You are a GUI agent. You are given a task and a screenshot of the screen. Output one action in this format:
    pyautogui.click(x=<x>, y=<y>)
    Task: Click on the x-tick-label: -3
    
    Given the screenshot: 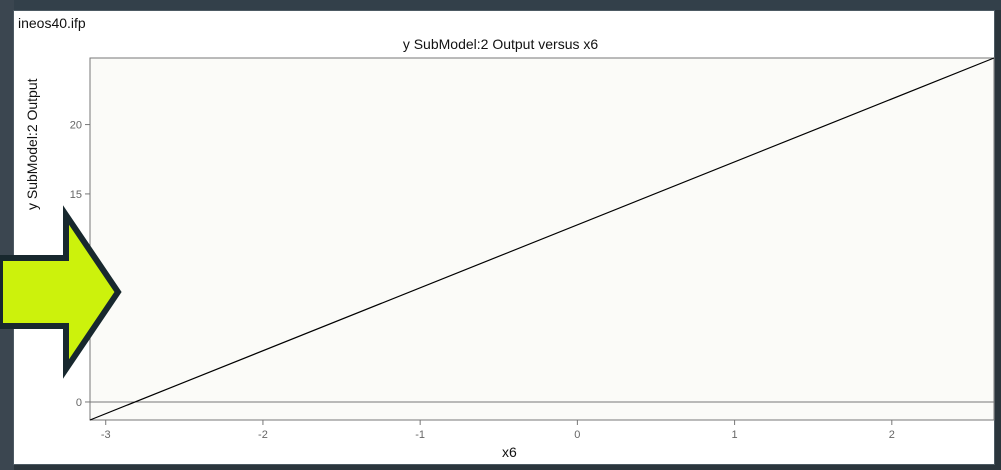 What is the action you would take?
    pyautogui.click(x=106, y=435)
    